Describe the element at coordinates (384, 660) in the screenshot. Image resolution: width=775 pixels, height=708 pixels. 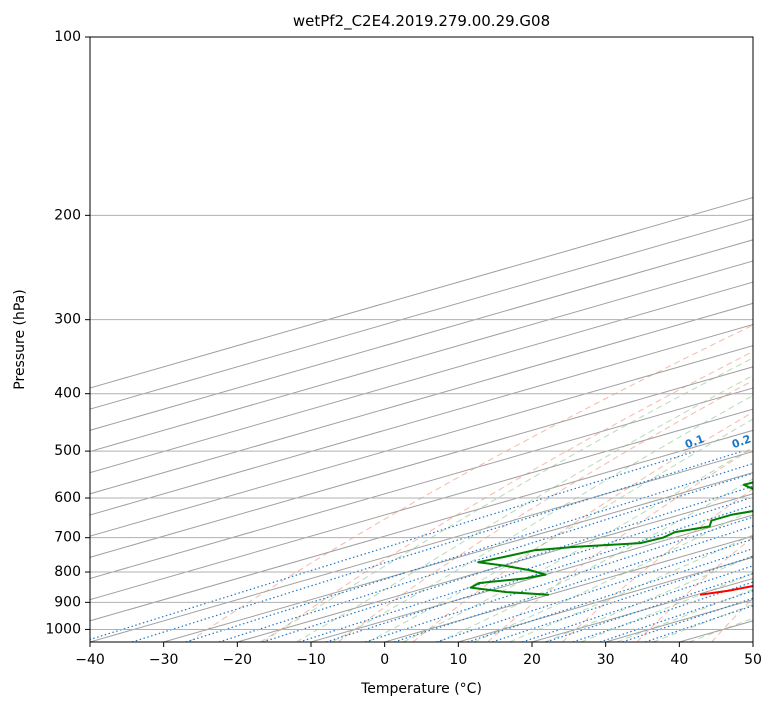
I see `x-tick-label: 0` at that location.